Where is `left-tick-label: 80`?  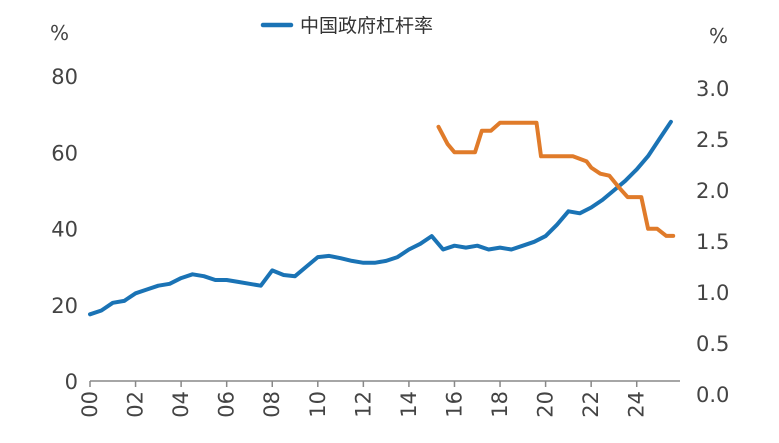 left-tick-label: 80 is located at coordinates (64, 77).